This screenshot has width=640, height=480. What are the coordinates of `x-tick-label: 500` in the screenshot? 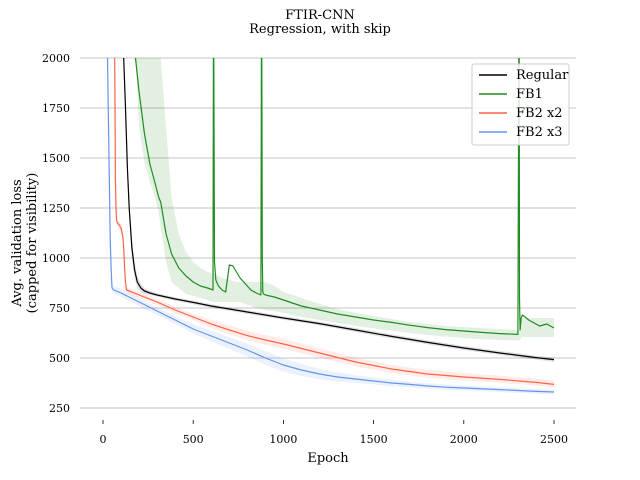 It's located at (193, 439).